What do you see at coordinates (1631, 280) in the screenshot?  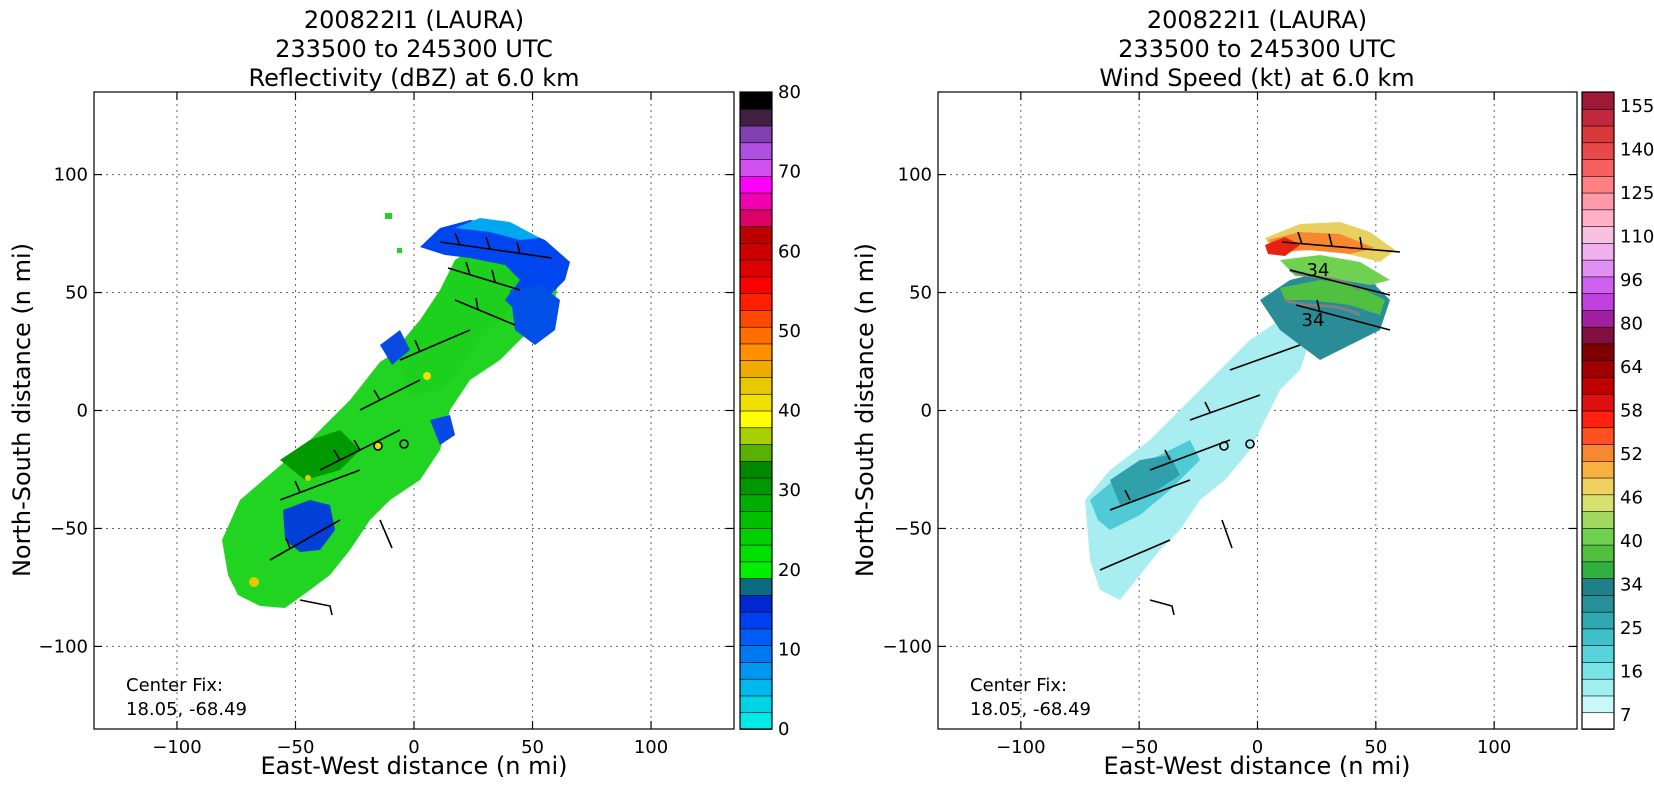 I see `colorbar-tick-label: 96` at bounding box center [1631, 280].